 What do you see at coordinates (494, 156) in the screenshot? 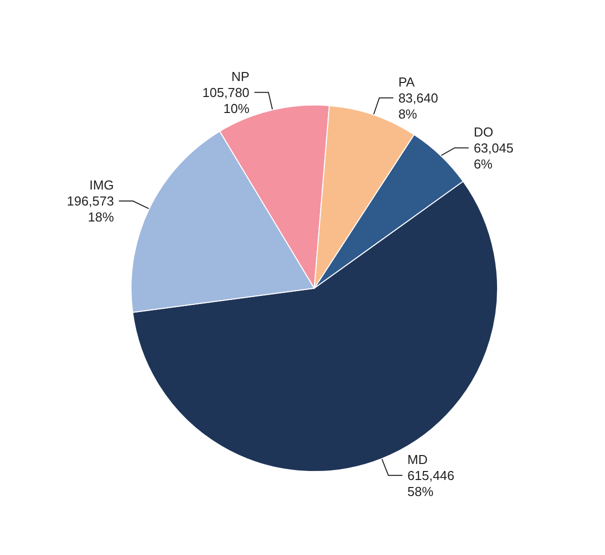
I see `data-label: 63,045 6%` at bounding box center [494, 156].